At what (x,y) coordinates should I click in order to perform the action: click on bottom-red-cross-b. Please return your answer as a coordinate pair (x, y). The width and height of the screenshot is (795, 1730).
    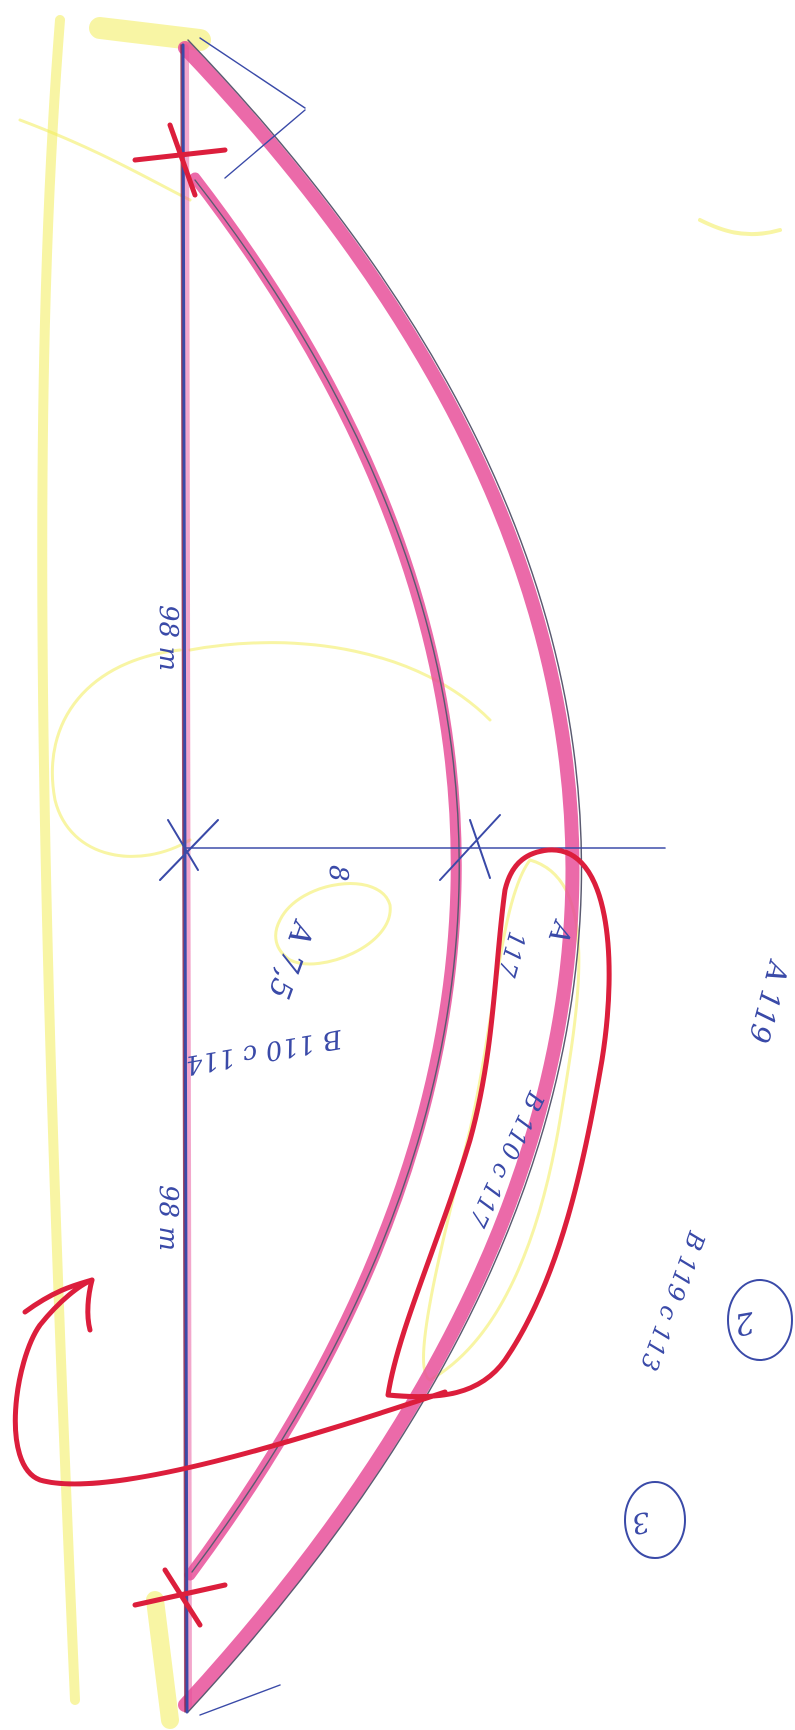
    Looking at the image, I should click on (182, 1597).